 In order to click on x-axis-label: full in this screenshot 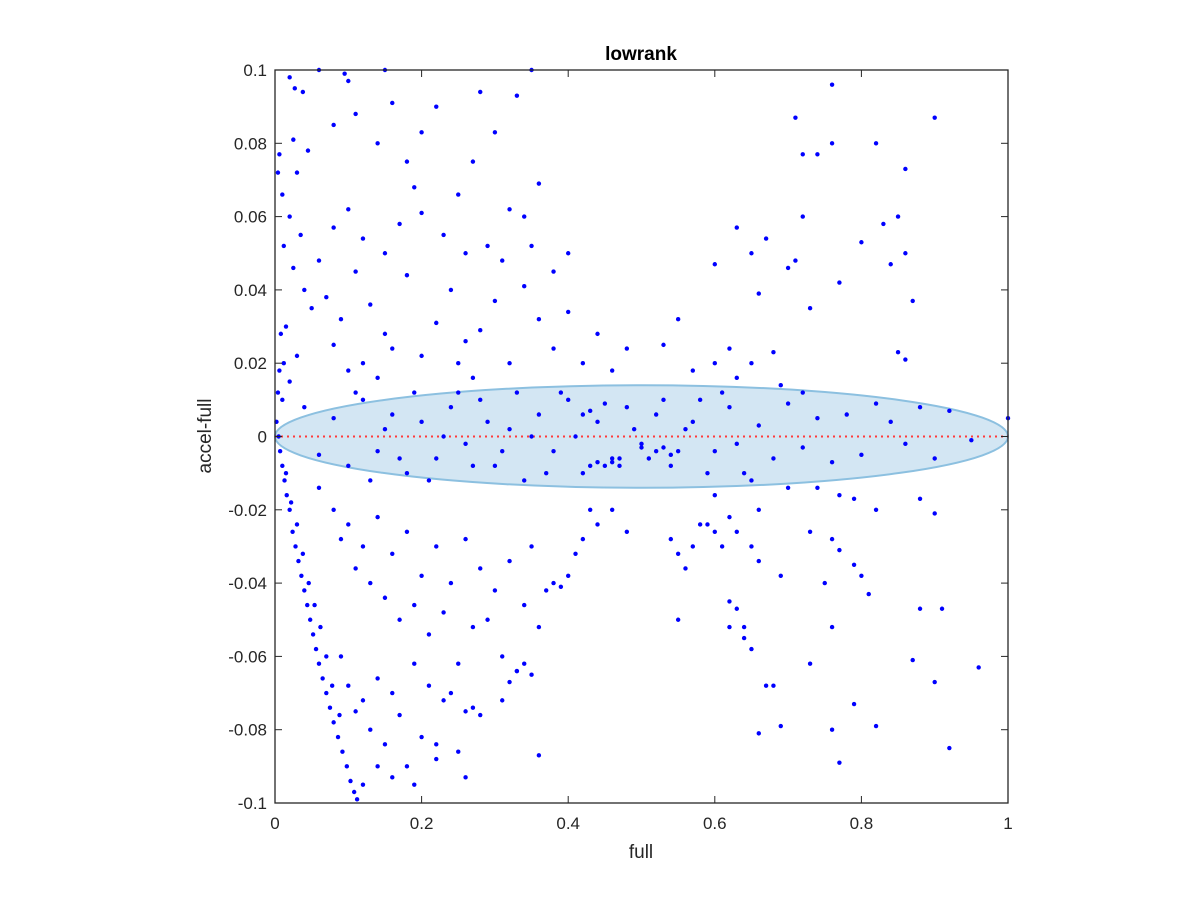, I will do `click(641, 852)`.